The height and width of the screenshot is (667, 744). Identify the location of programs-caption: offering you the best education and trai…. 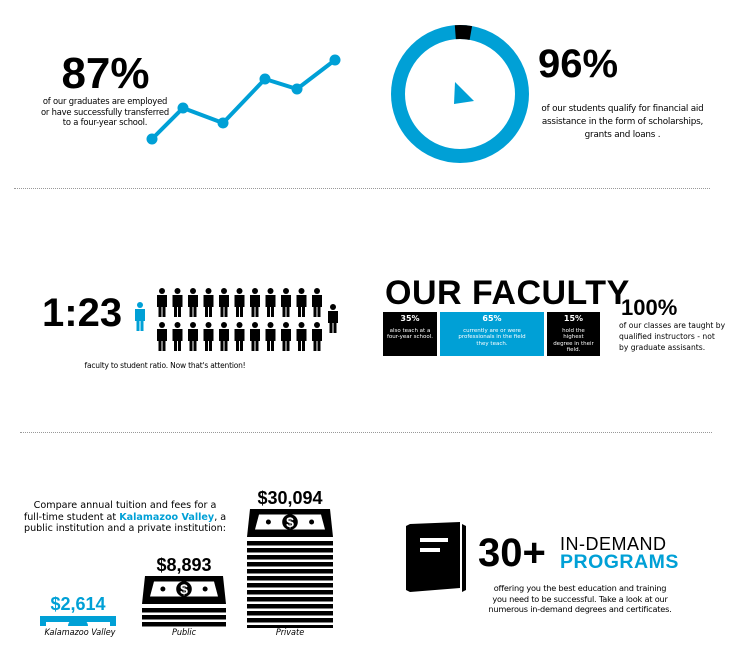
(580, 599).